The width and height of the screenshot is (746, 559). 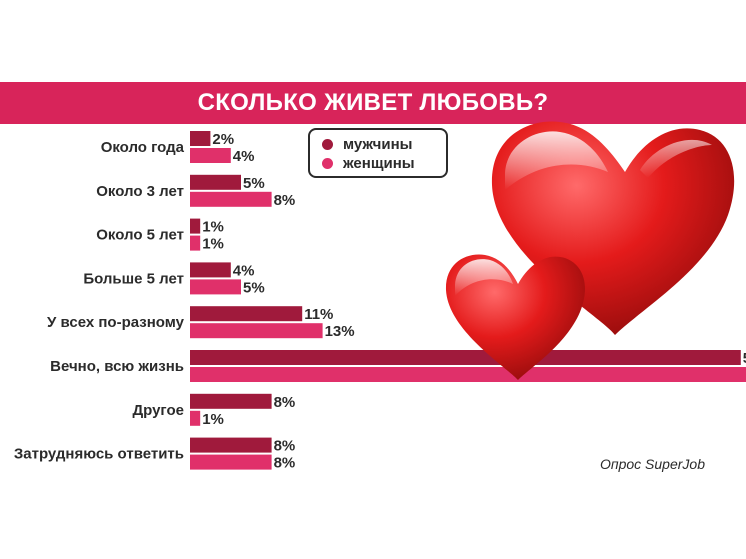 I want to click on category-label: Около года, so click(x=143, y=147).